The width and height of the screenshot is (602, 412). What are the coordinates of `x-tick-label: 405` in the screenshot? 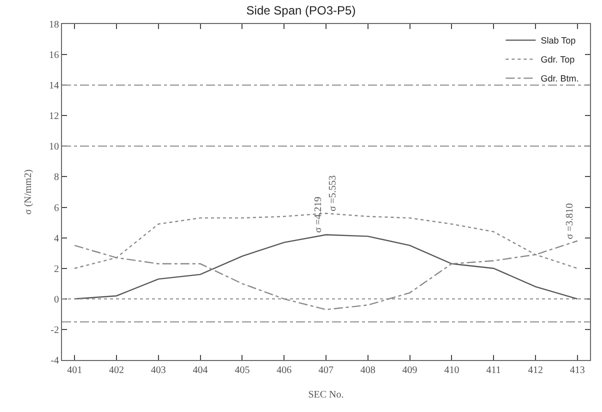 It's located at (242, 370).